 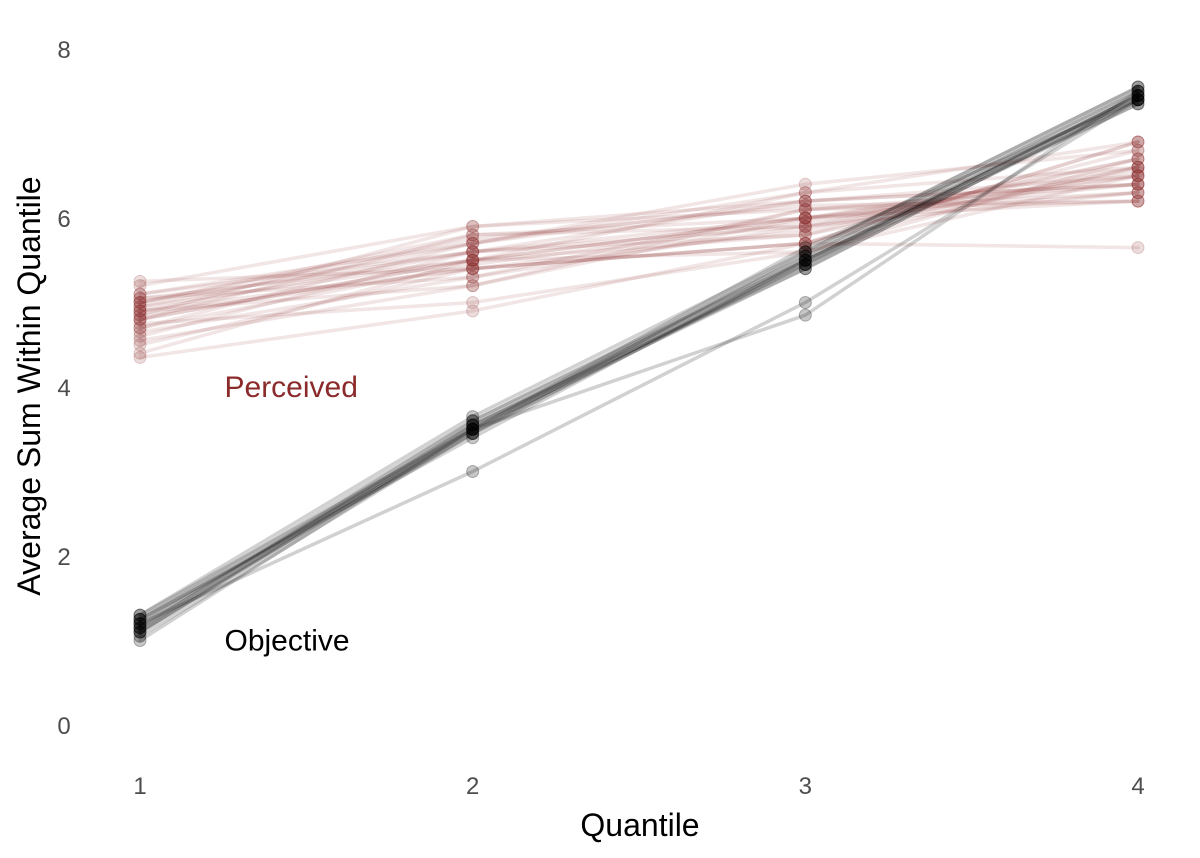 What do you see at coordinates (139, 786) in the screenshot?
I see `x-tick-label: 1` at bounding box center [139, 786].